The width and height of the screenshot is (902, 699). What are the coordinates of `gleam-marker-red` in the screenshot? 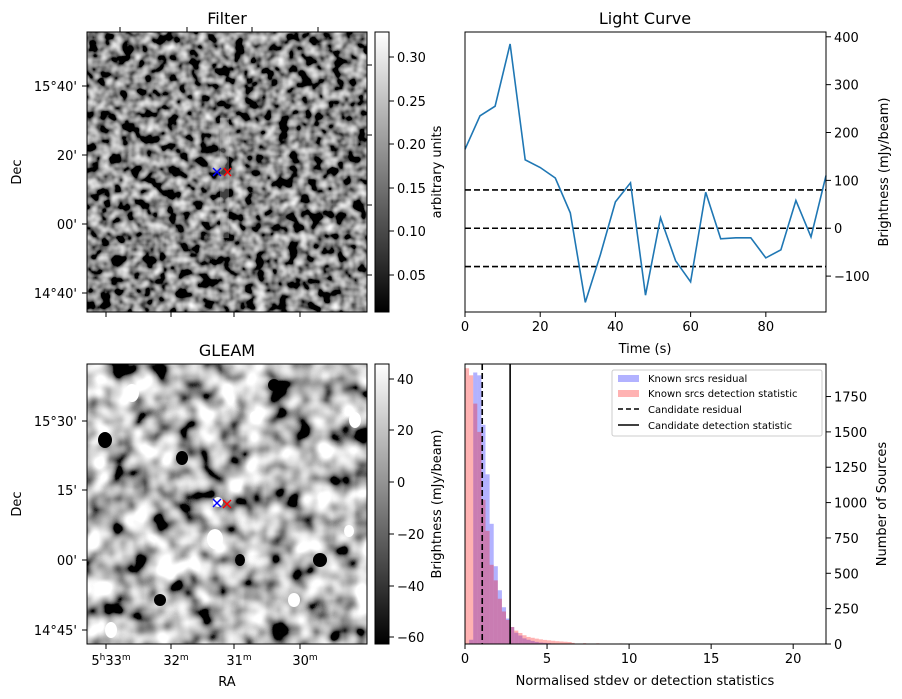 It's located at (227, 504).